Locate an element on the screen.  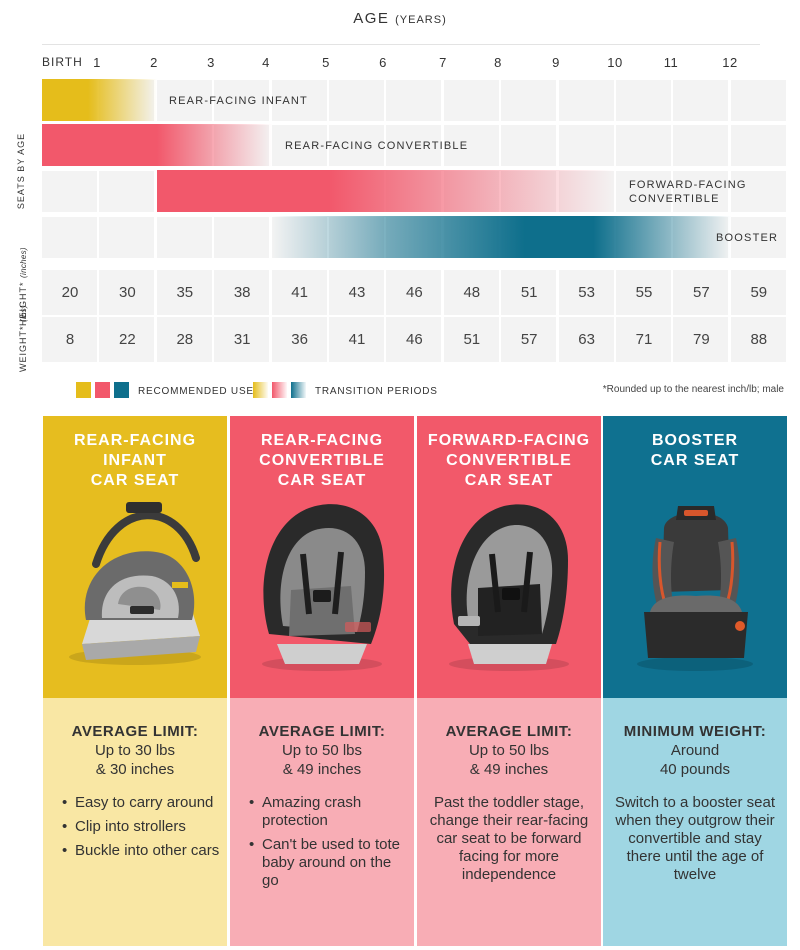
limit-line: Up to 30 lbs is located at coordinates (135, 750).